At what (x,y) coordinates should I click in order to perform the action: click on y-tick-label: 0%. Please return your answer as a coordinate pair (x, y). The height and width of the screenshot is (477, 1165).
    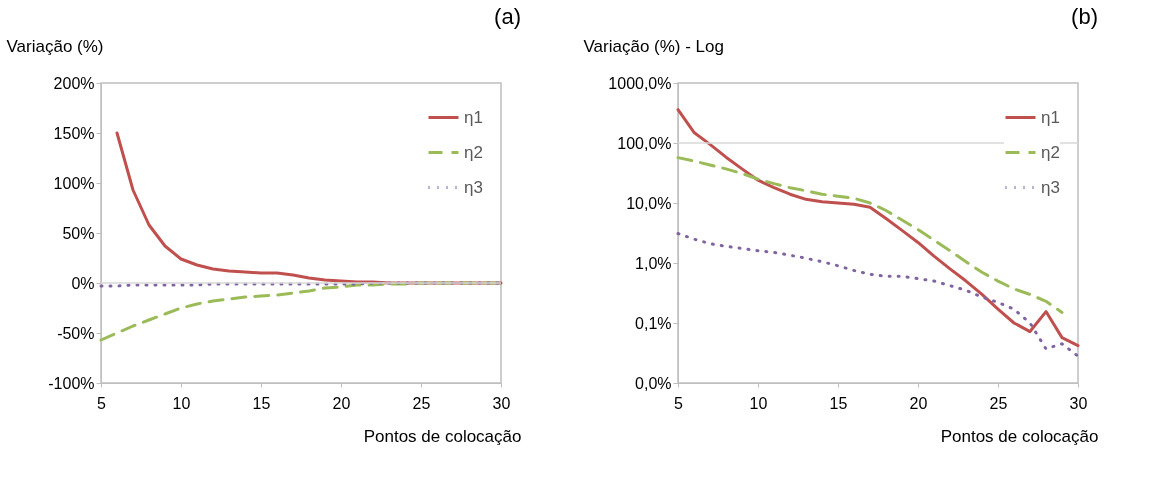
    Looking at the image, I should click on (83, 283).